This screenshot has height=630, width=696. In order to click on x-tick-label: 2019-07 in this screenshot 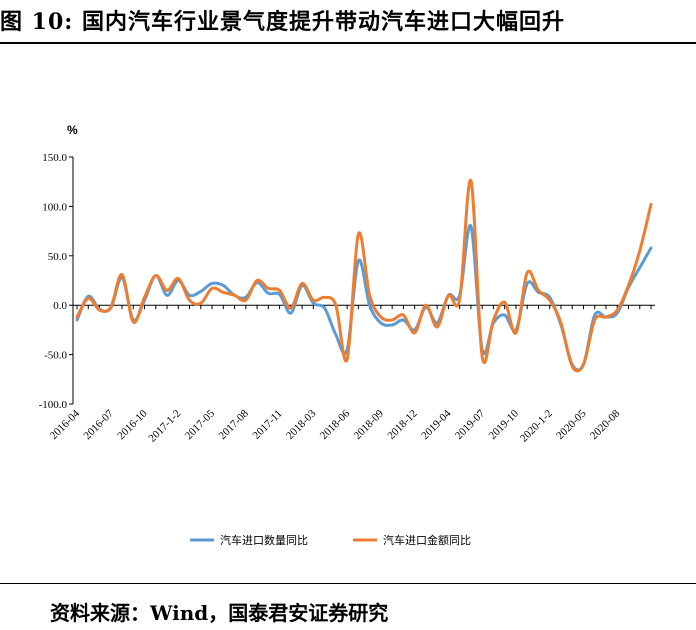, I will do `click(470, 424)`.